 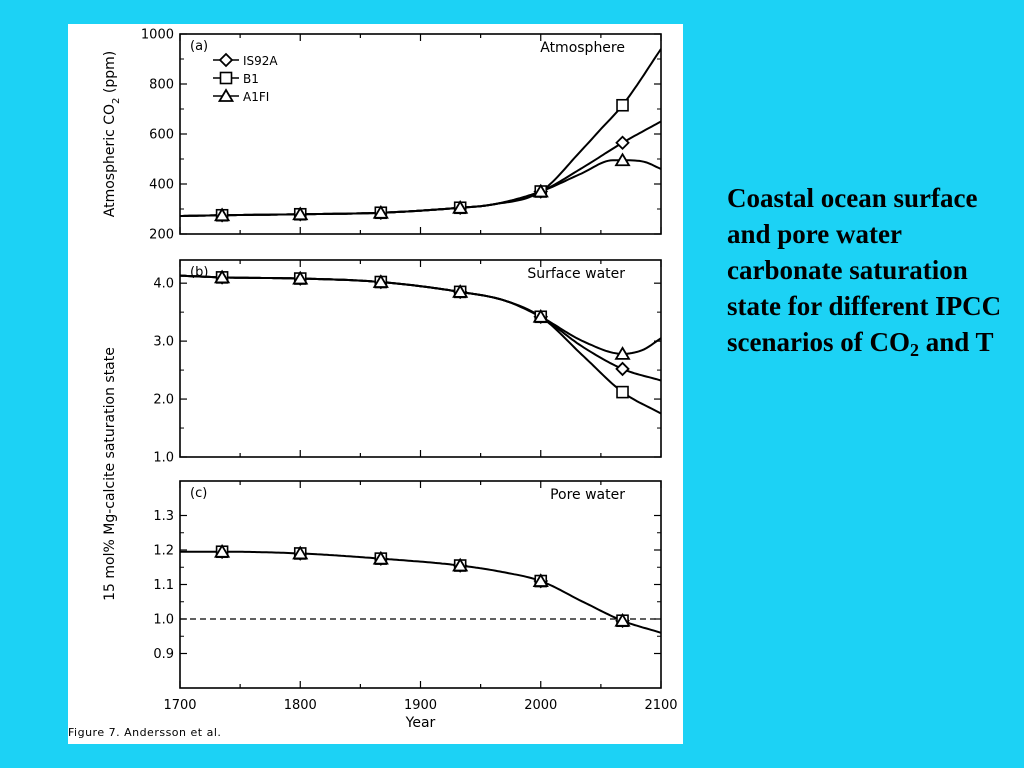 I want to click on y-tick-label: 600, so click(x=161, y=135).